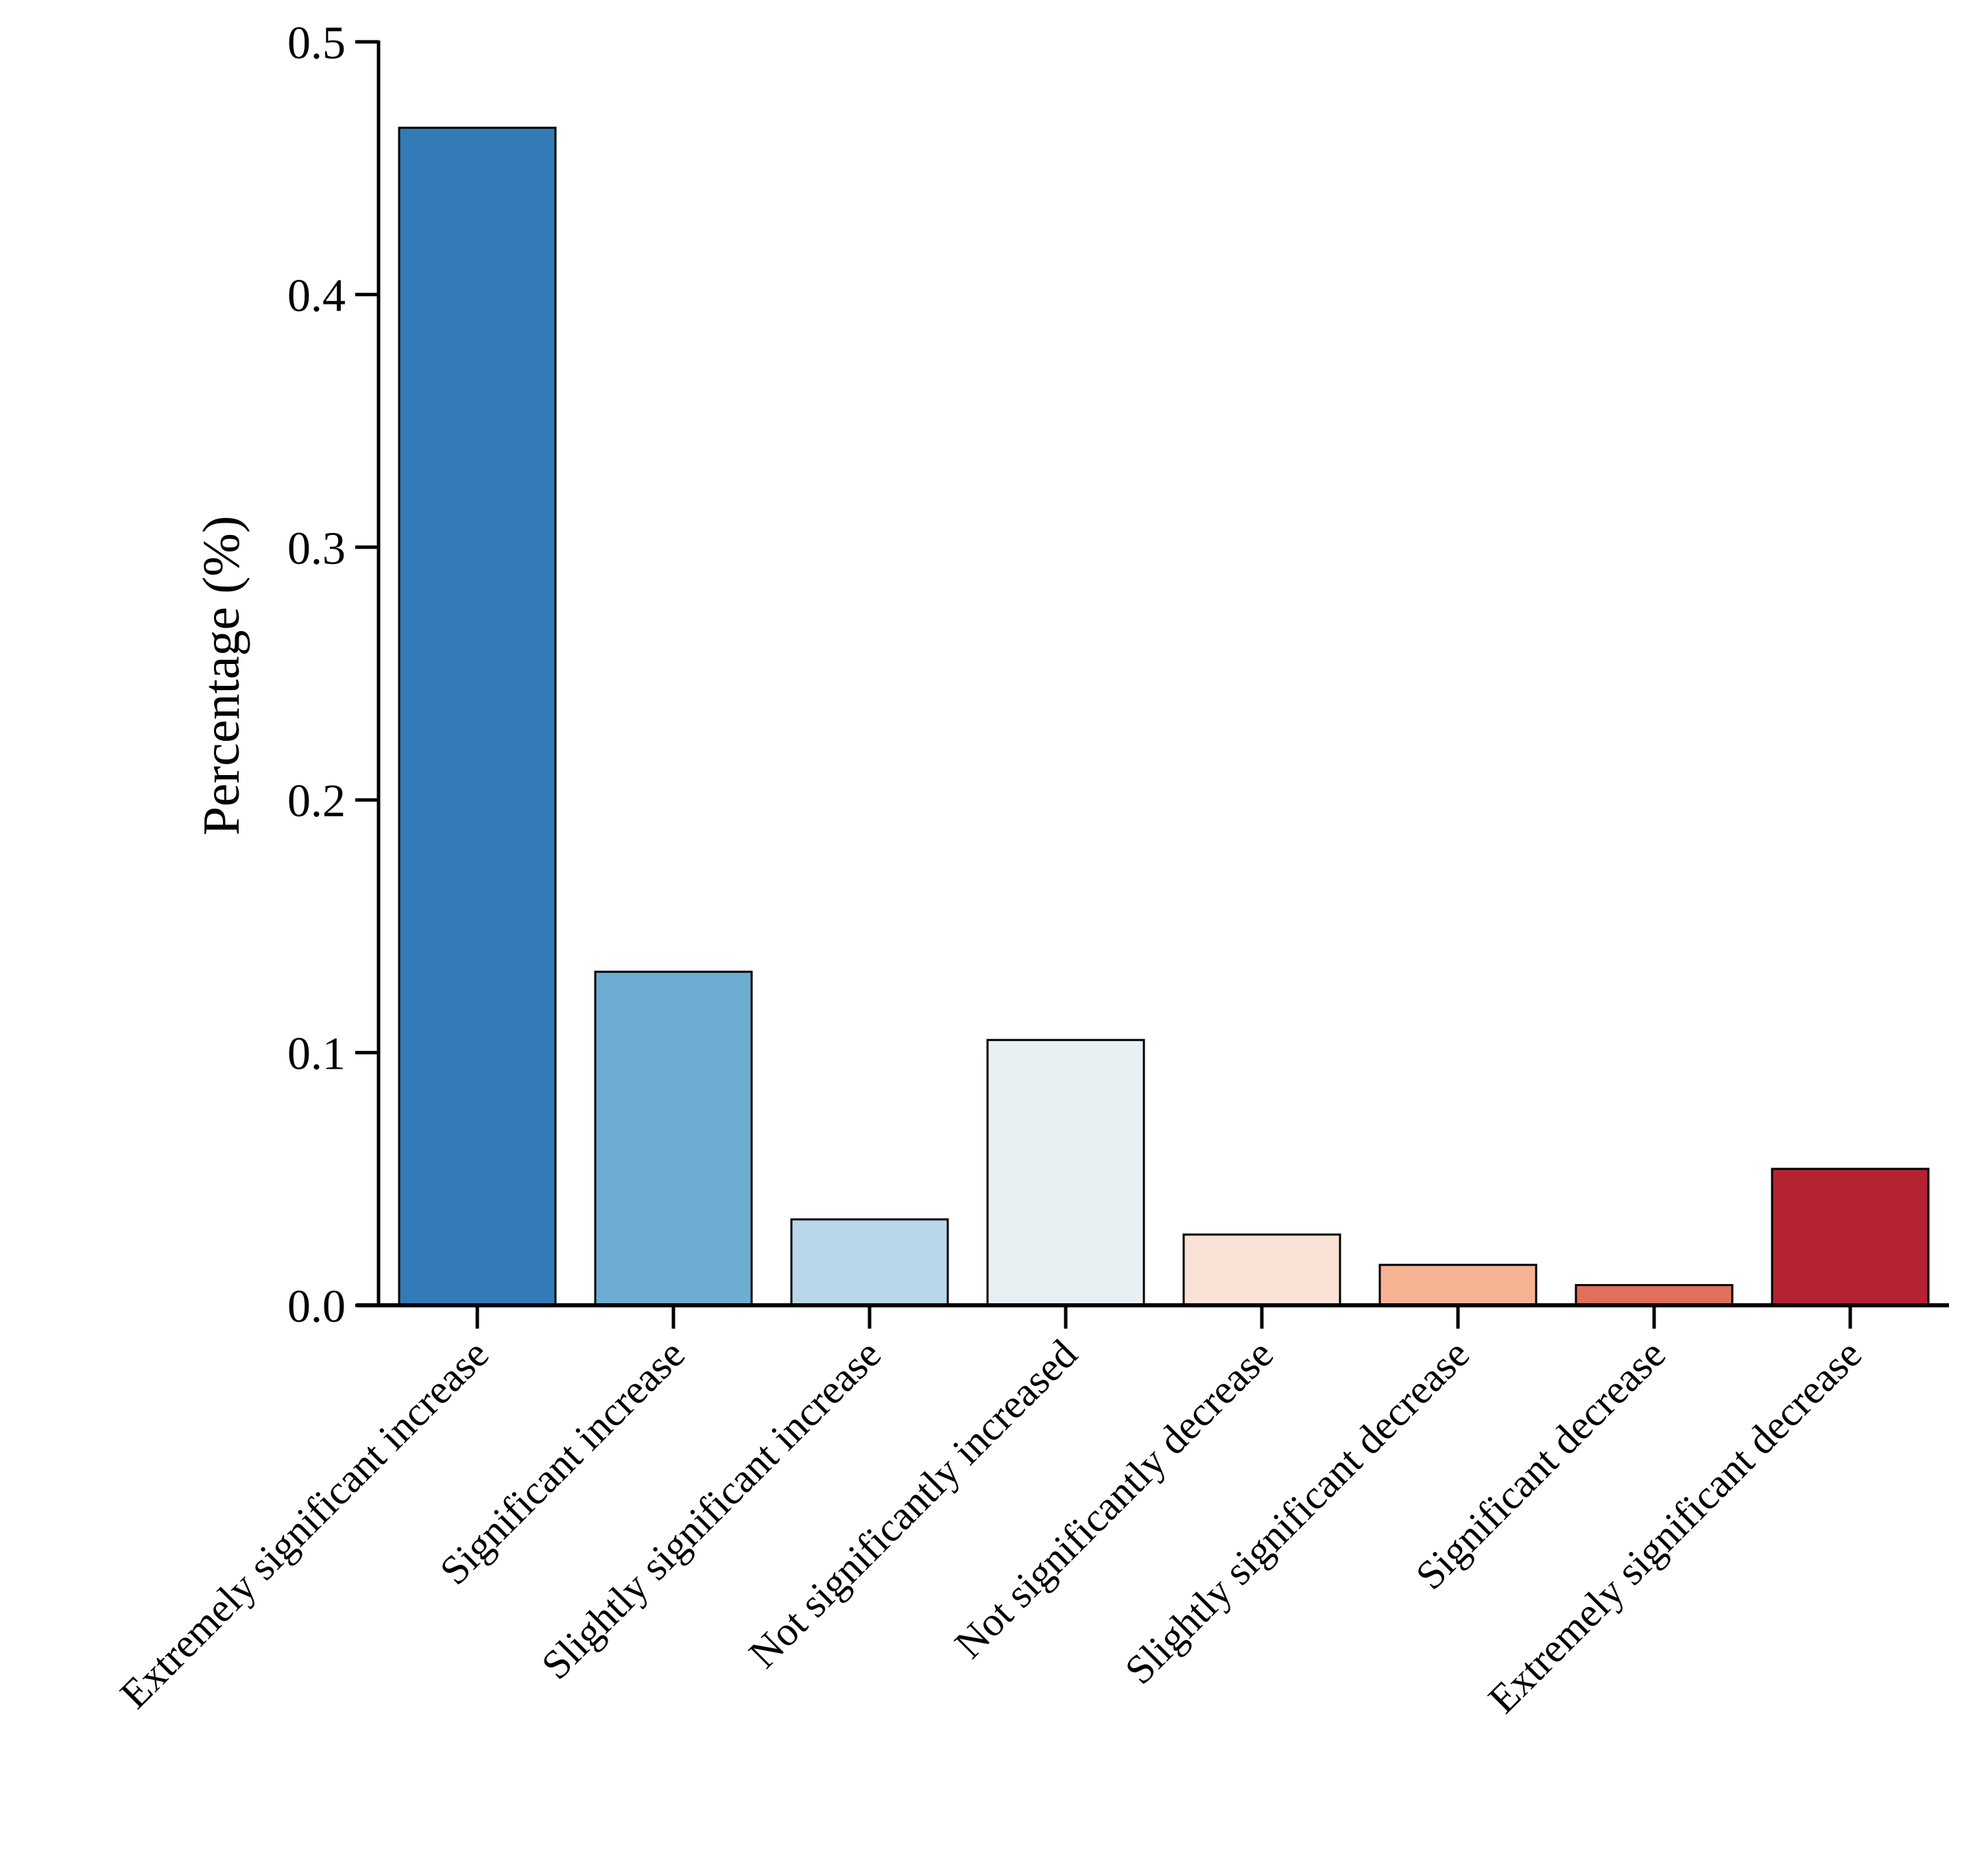 The image size is (1973, 1876). What do you see at coordinates (913, 1504) in the screenshot?
I see `x-tick-label: Not significantly increased` at bounding box center [913, 1504].